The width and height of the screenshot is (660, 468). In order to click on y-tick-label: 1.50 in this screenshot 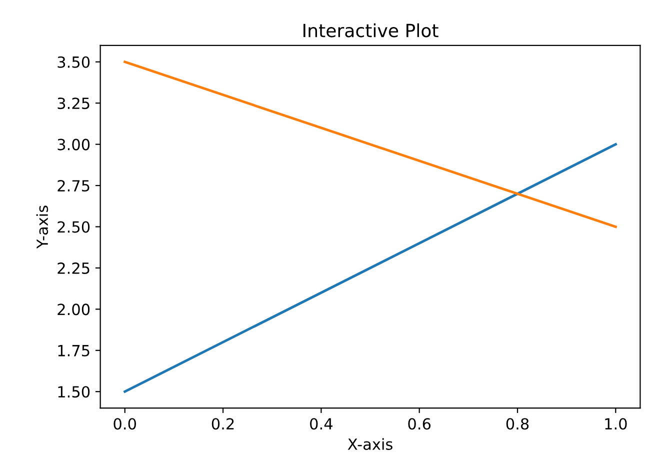, I will do `click(74, 392)`.